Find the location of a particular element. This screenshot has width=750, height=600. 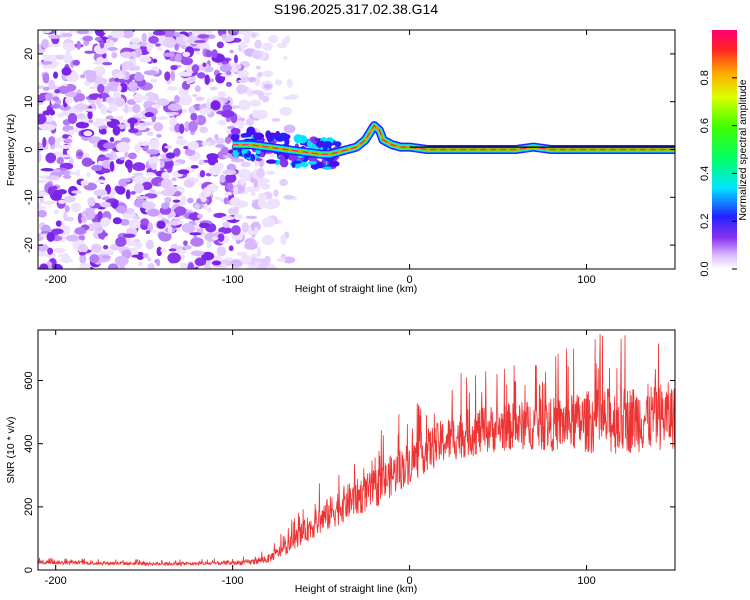

snr-x-tick-label: -100 is located at coordinates (233, 581).